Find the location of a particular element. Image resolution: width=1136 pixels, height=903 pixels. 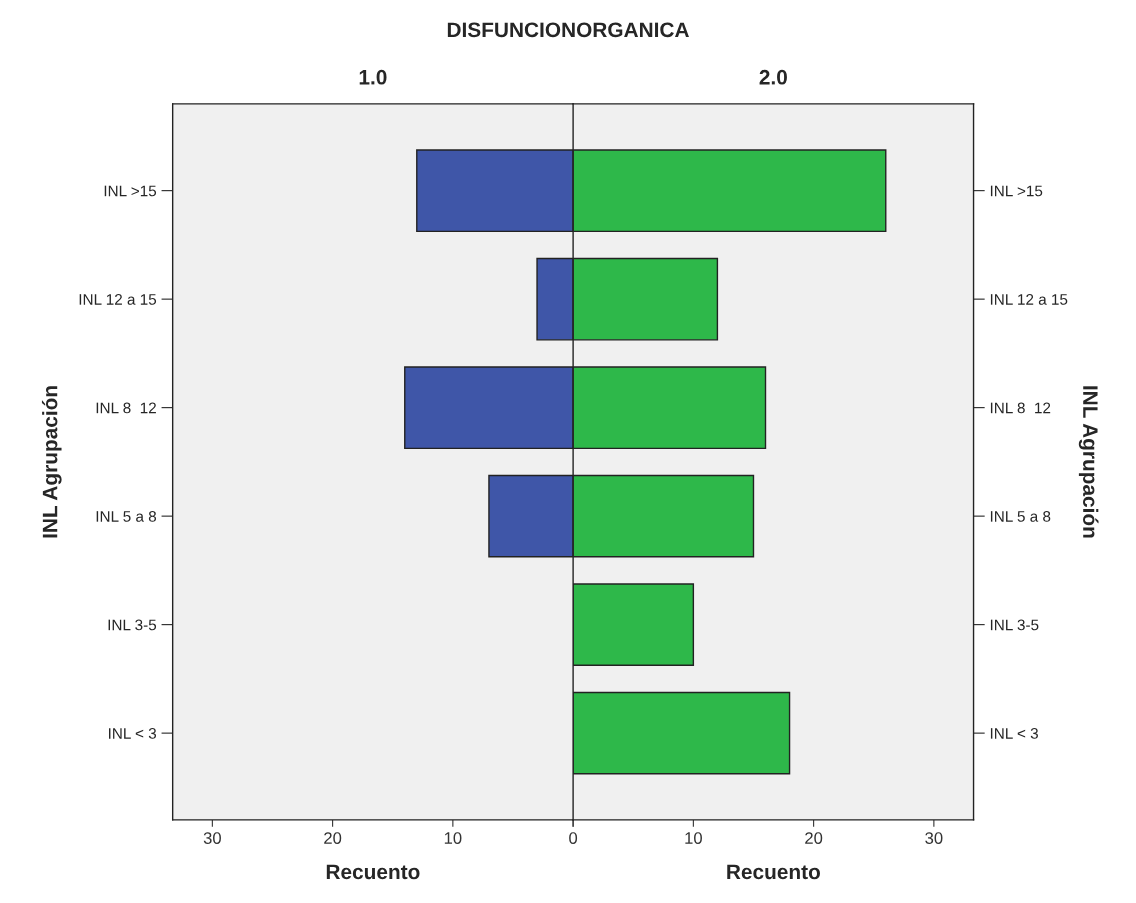

chart-subtitle: 1.0 is located at coordinates (373, 77).